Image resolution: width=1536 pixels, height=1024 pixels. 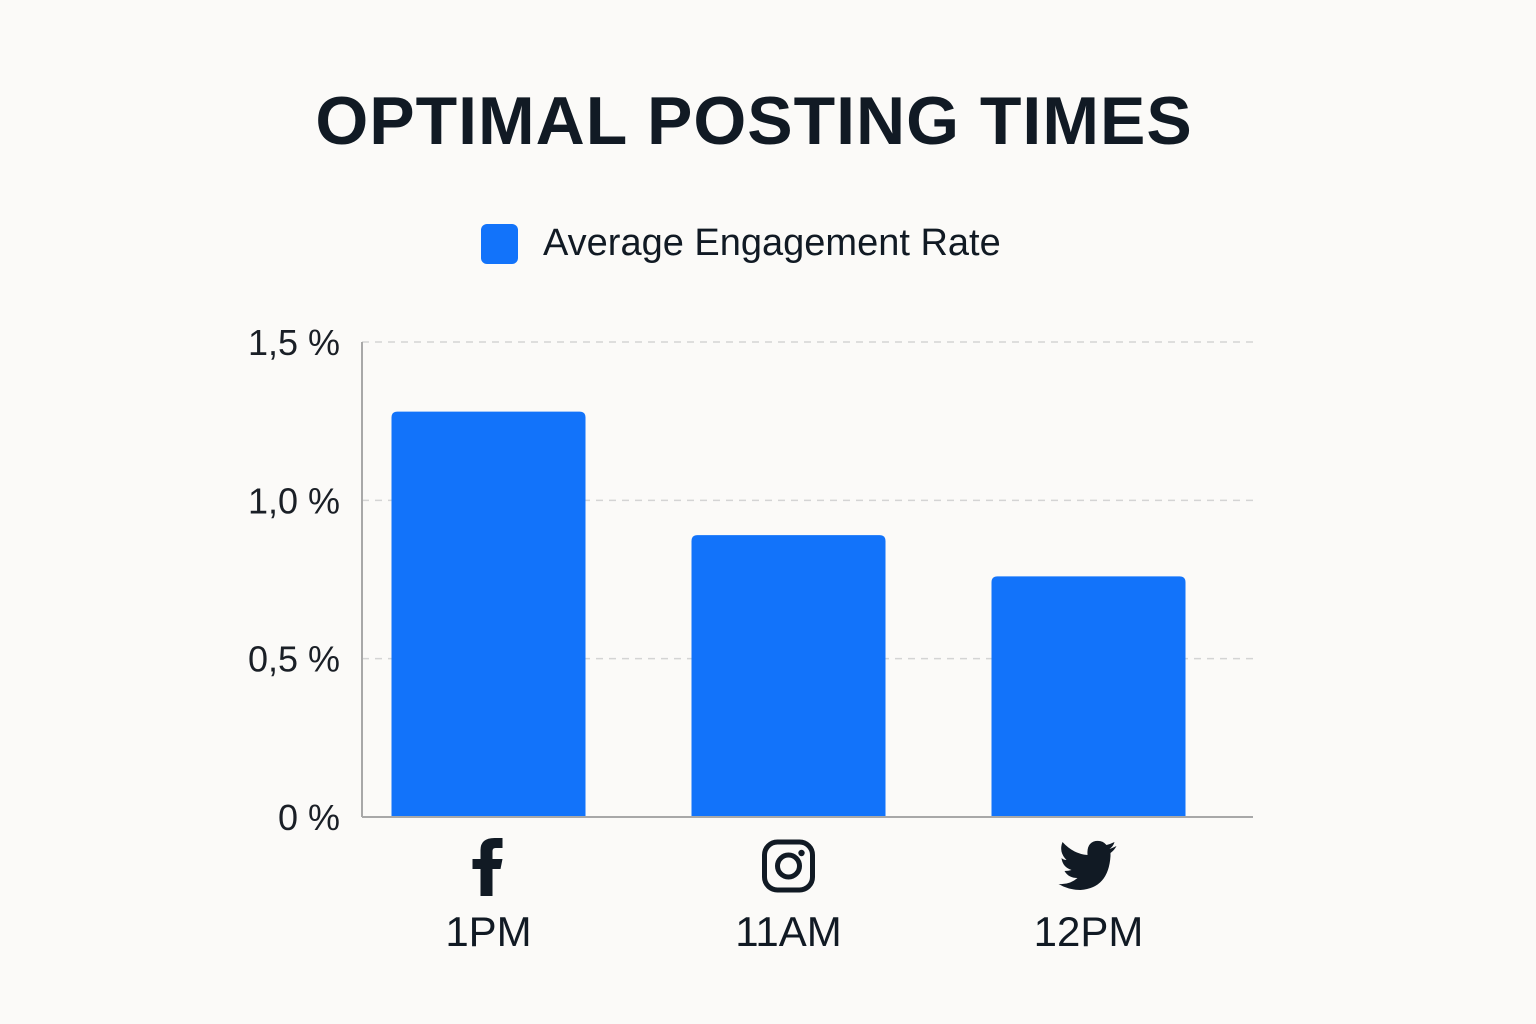 What do you see at coordinates (309, 817) in the screenshot?
I see `y-tick-label: 0 %` at bounding box center [309, 817].